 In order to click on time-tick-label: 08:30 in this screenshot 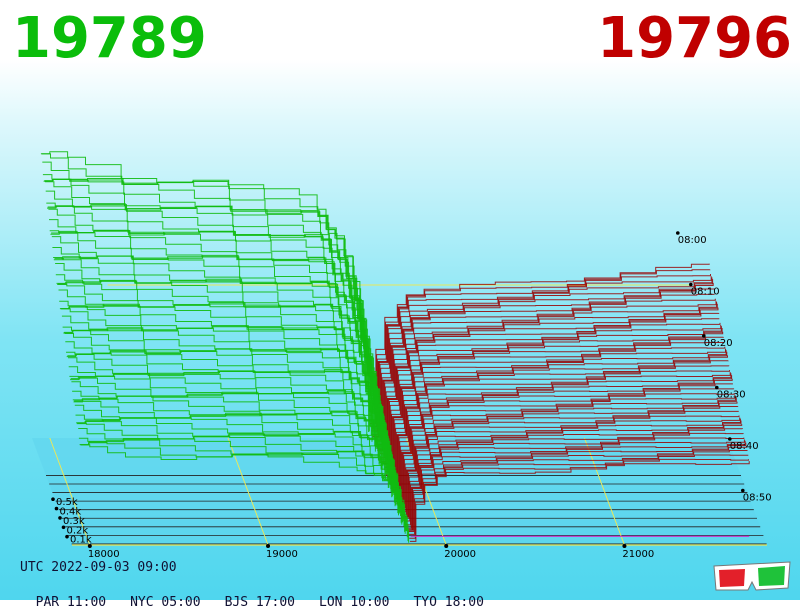, I will do `click(731, 395)`.